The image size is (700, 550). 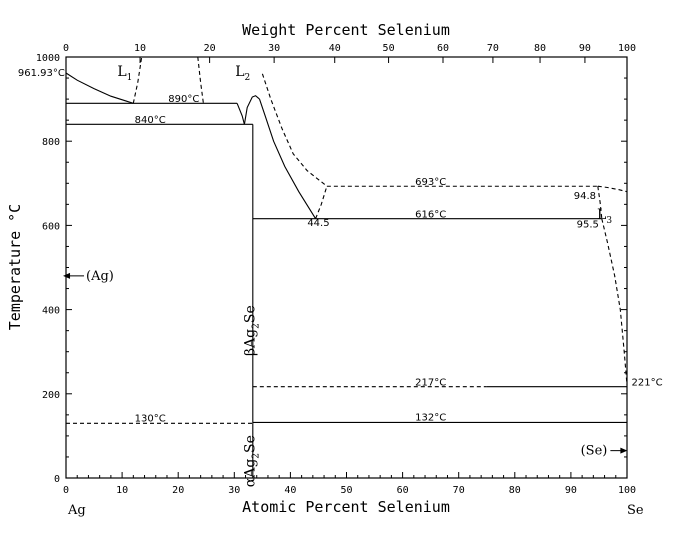 I want to click on top-tick-label-50: 50, so click(x=389, y=48).